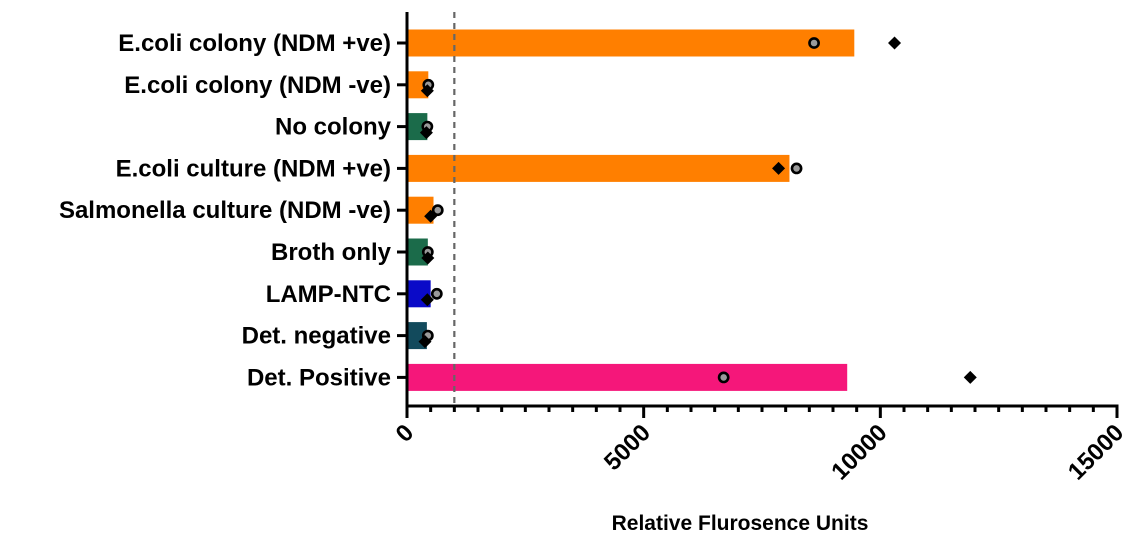  Describe the element at coordinates (316, 336) in the screenshot. I see `category-label: Det. negative` at that location.